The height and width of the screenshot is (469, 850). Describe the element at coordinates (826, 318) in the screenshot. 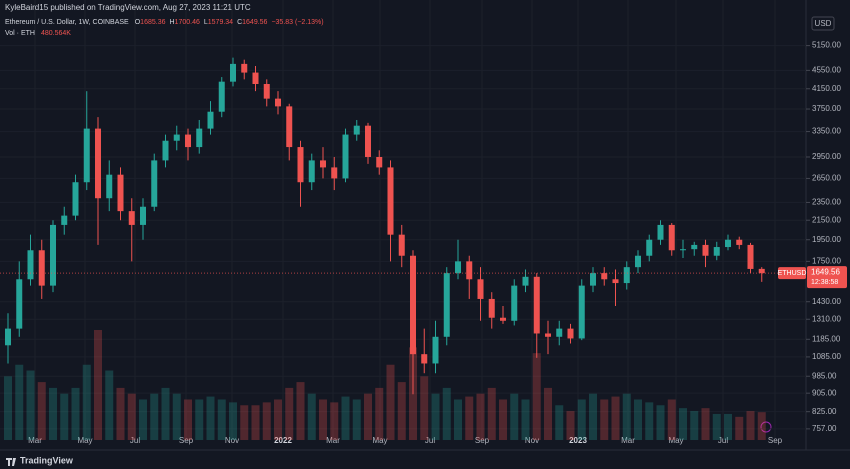

I see `y-tick-label: 1310.00` at that location.